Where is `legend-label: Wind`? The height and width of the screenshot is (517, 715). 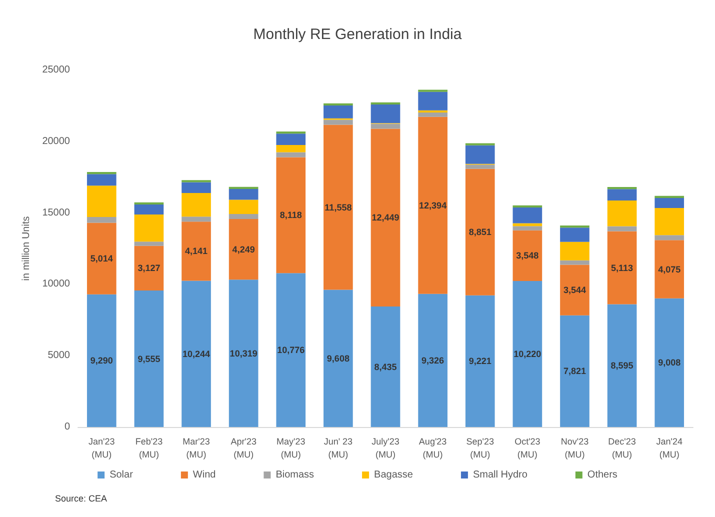
legend-label: Wind is located at coordinates (204, 475).